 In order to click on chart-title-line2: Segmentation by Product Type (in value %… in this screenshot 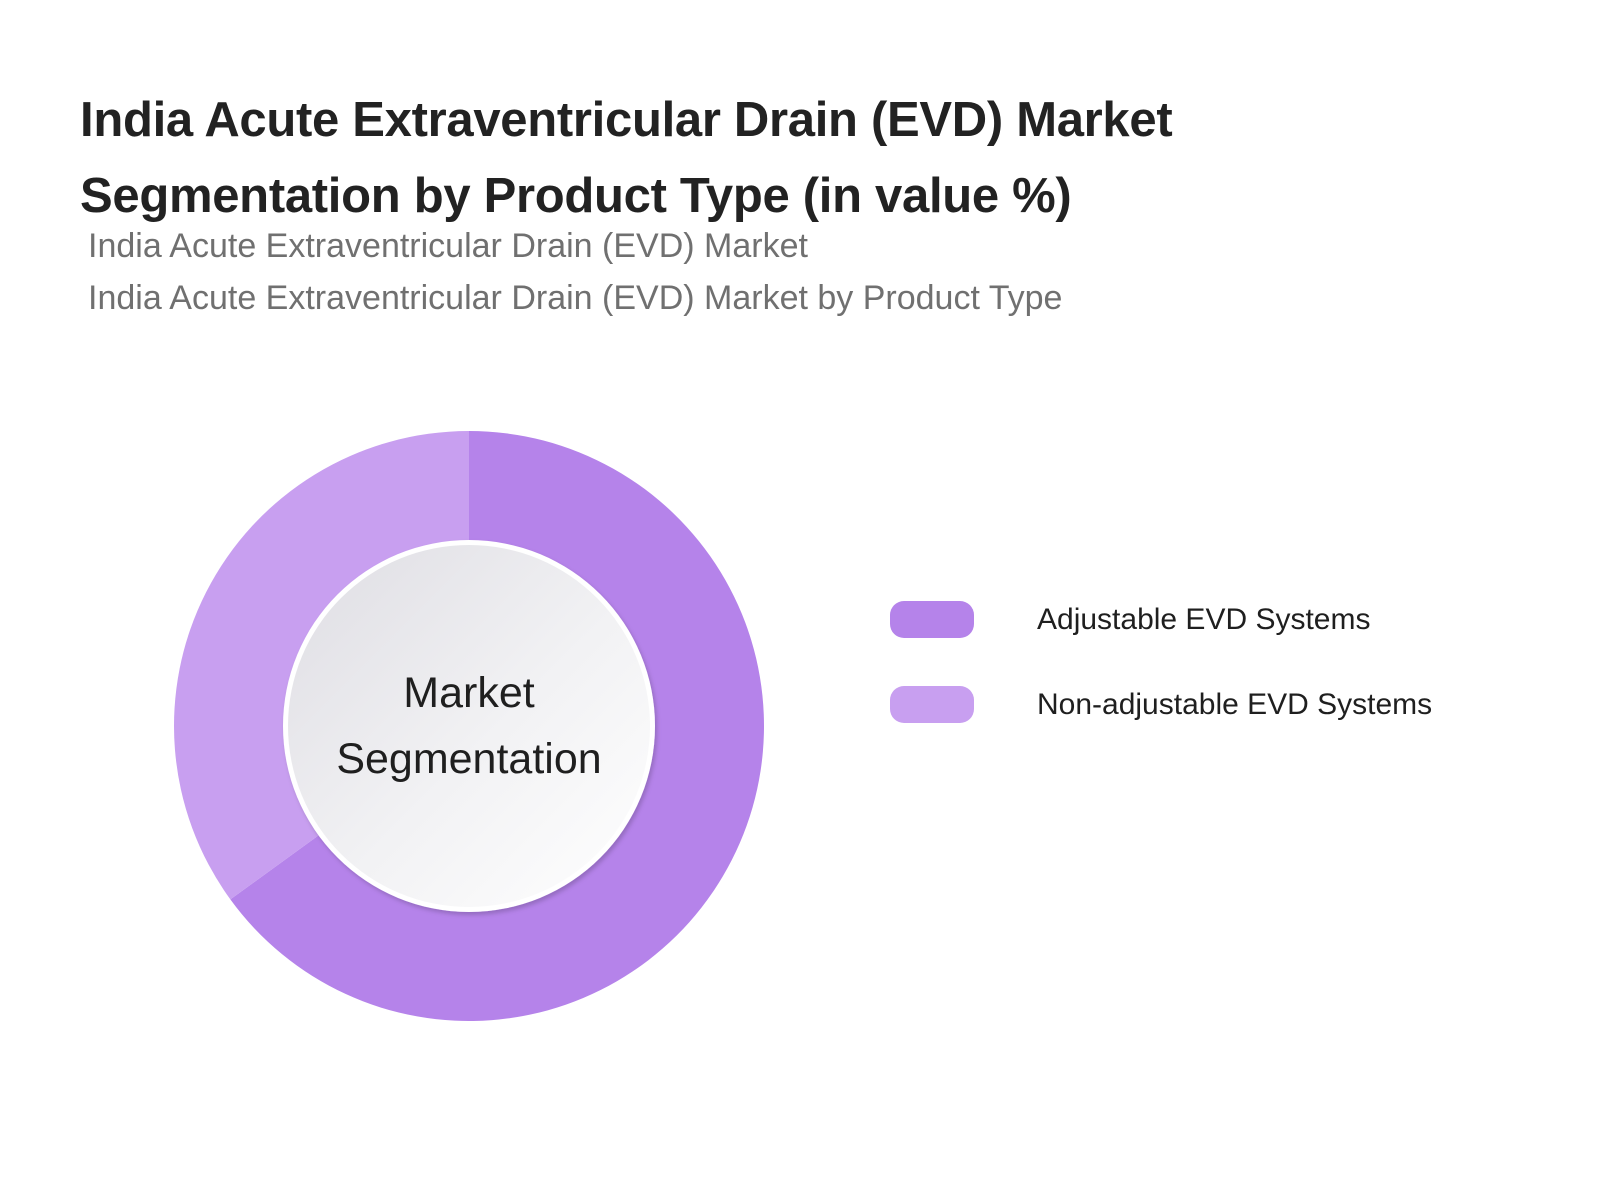, I will do `click(576, 196)`.